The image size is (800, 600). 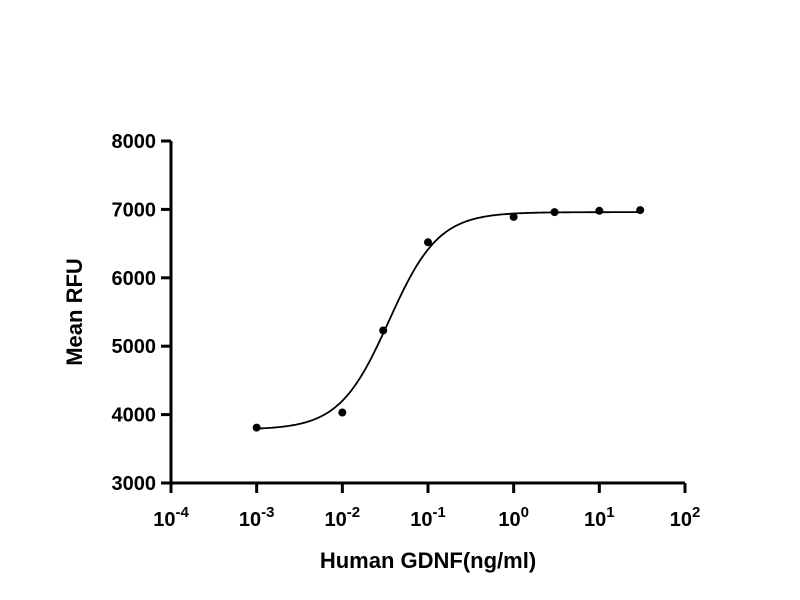 I want to click on x-tick-label-6: 10², so click(x=685, y=517).